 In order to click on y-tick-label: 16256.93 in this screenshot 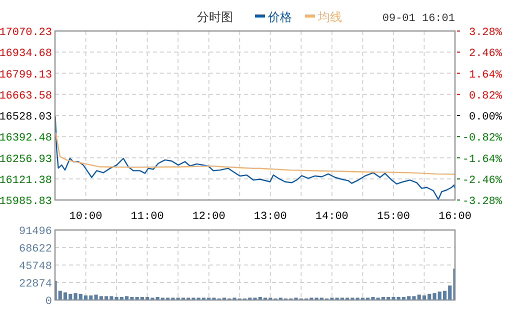, I will do `click(26, 160)`.